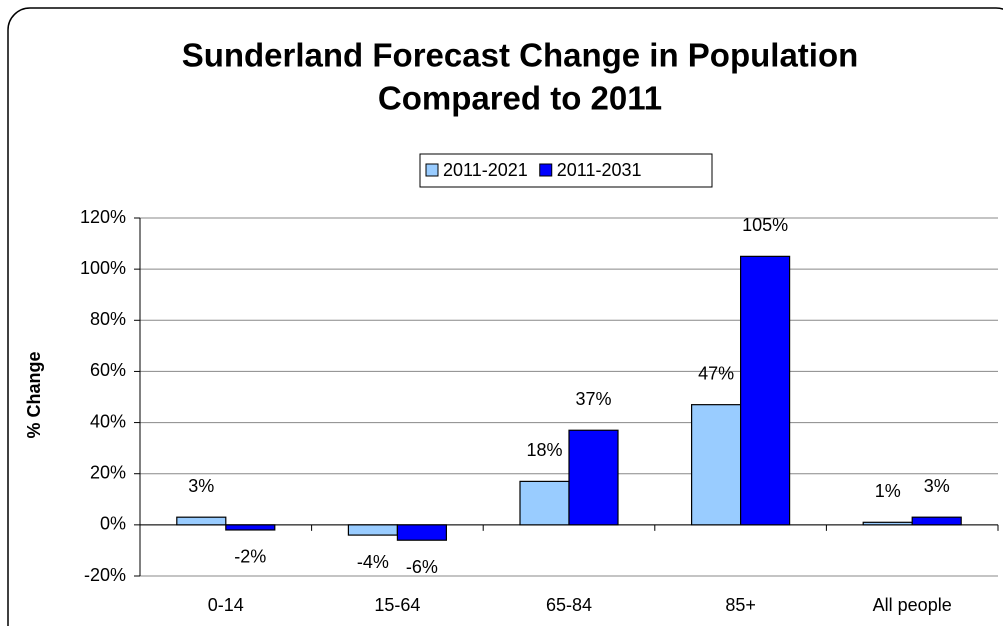 This screenshot has width=1003, height=626. What do you see at coordinates (226, 605) in the screenshot?
I see `x-tick-label: 0-14` at bounding box center [226, 605].